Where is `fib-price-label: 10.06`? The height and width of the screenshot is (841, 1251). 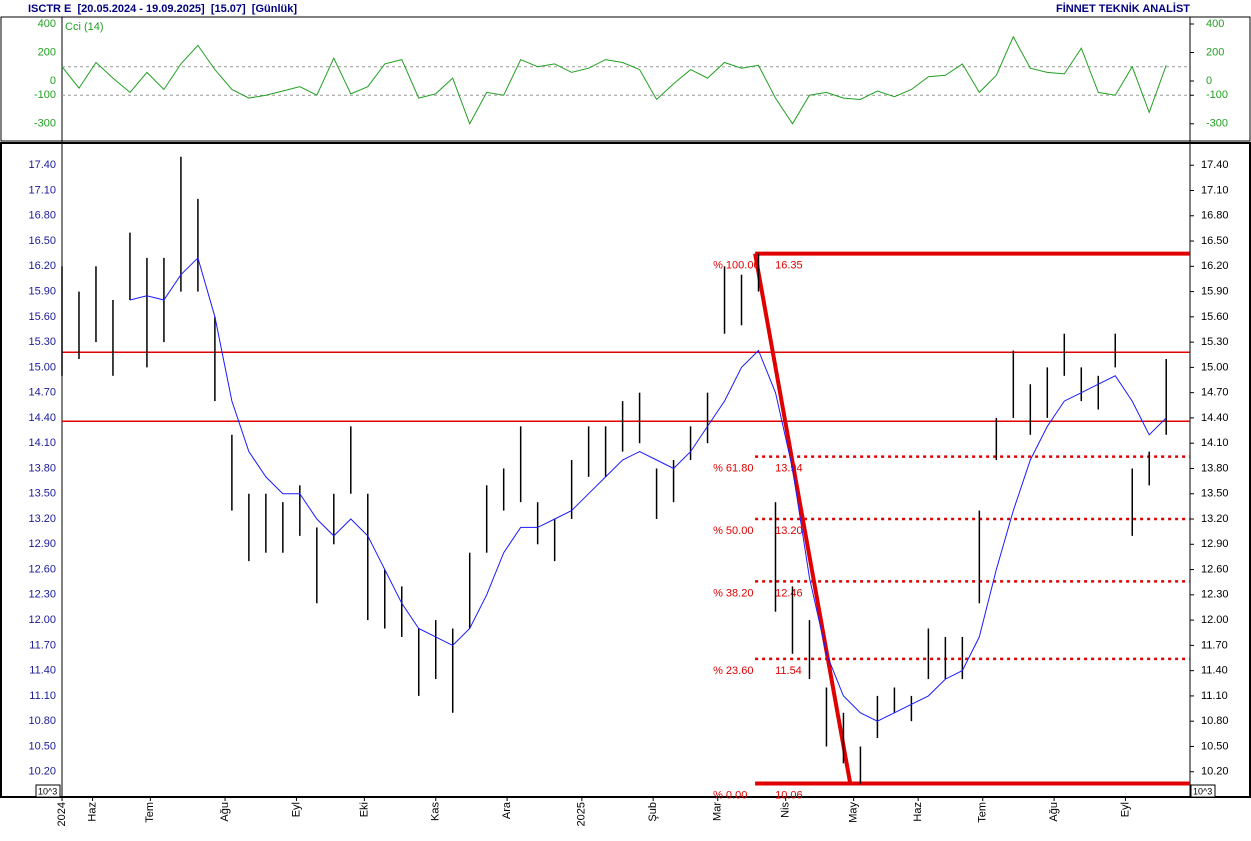 fib-price-label: 10.06 is located at coordinates (789, 795).